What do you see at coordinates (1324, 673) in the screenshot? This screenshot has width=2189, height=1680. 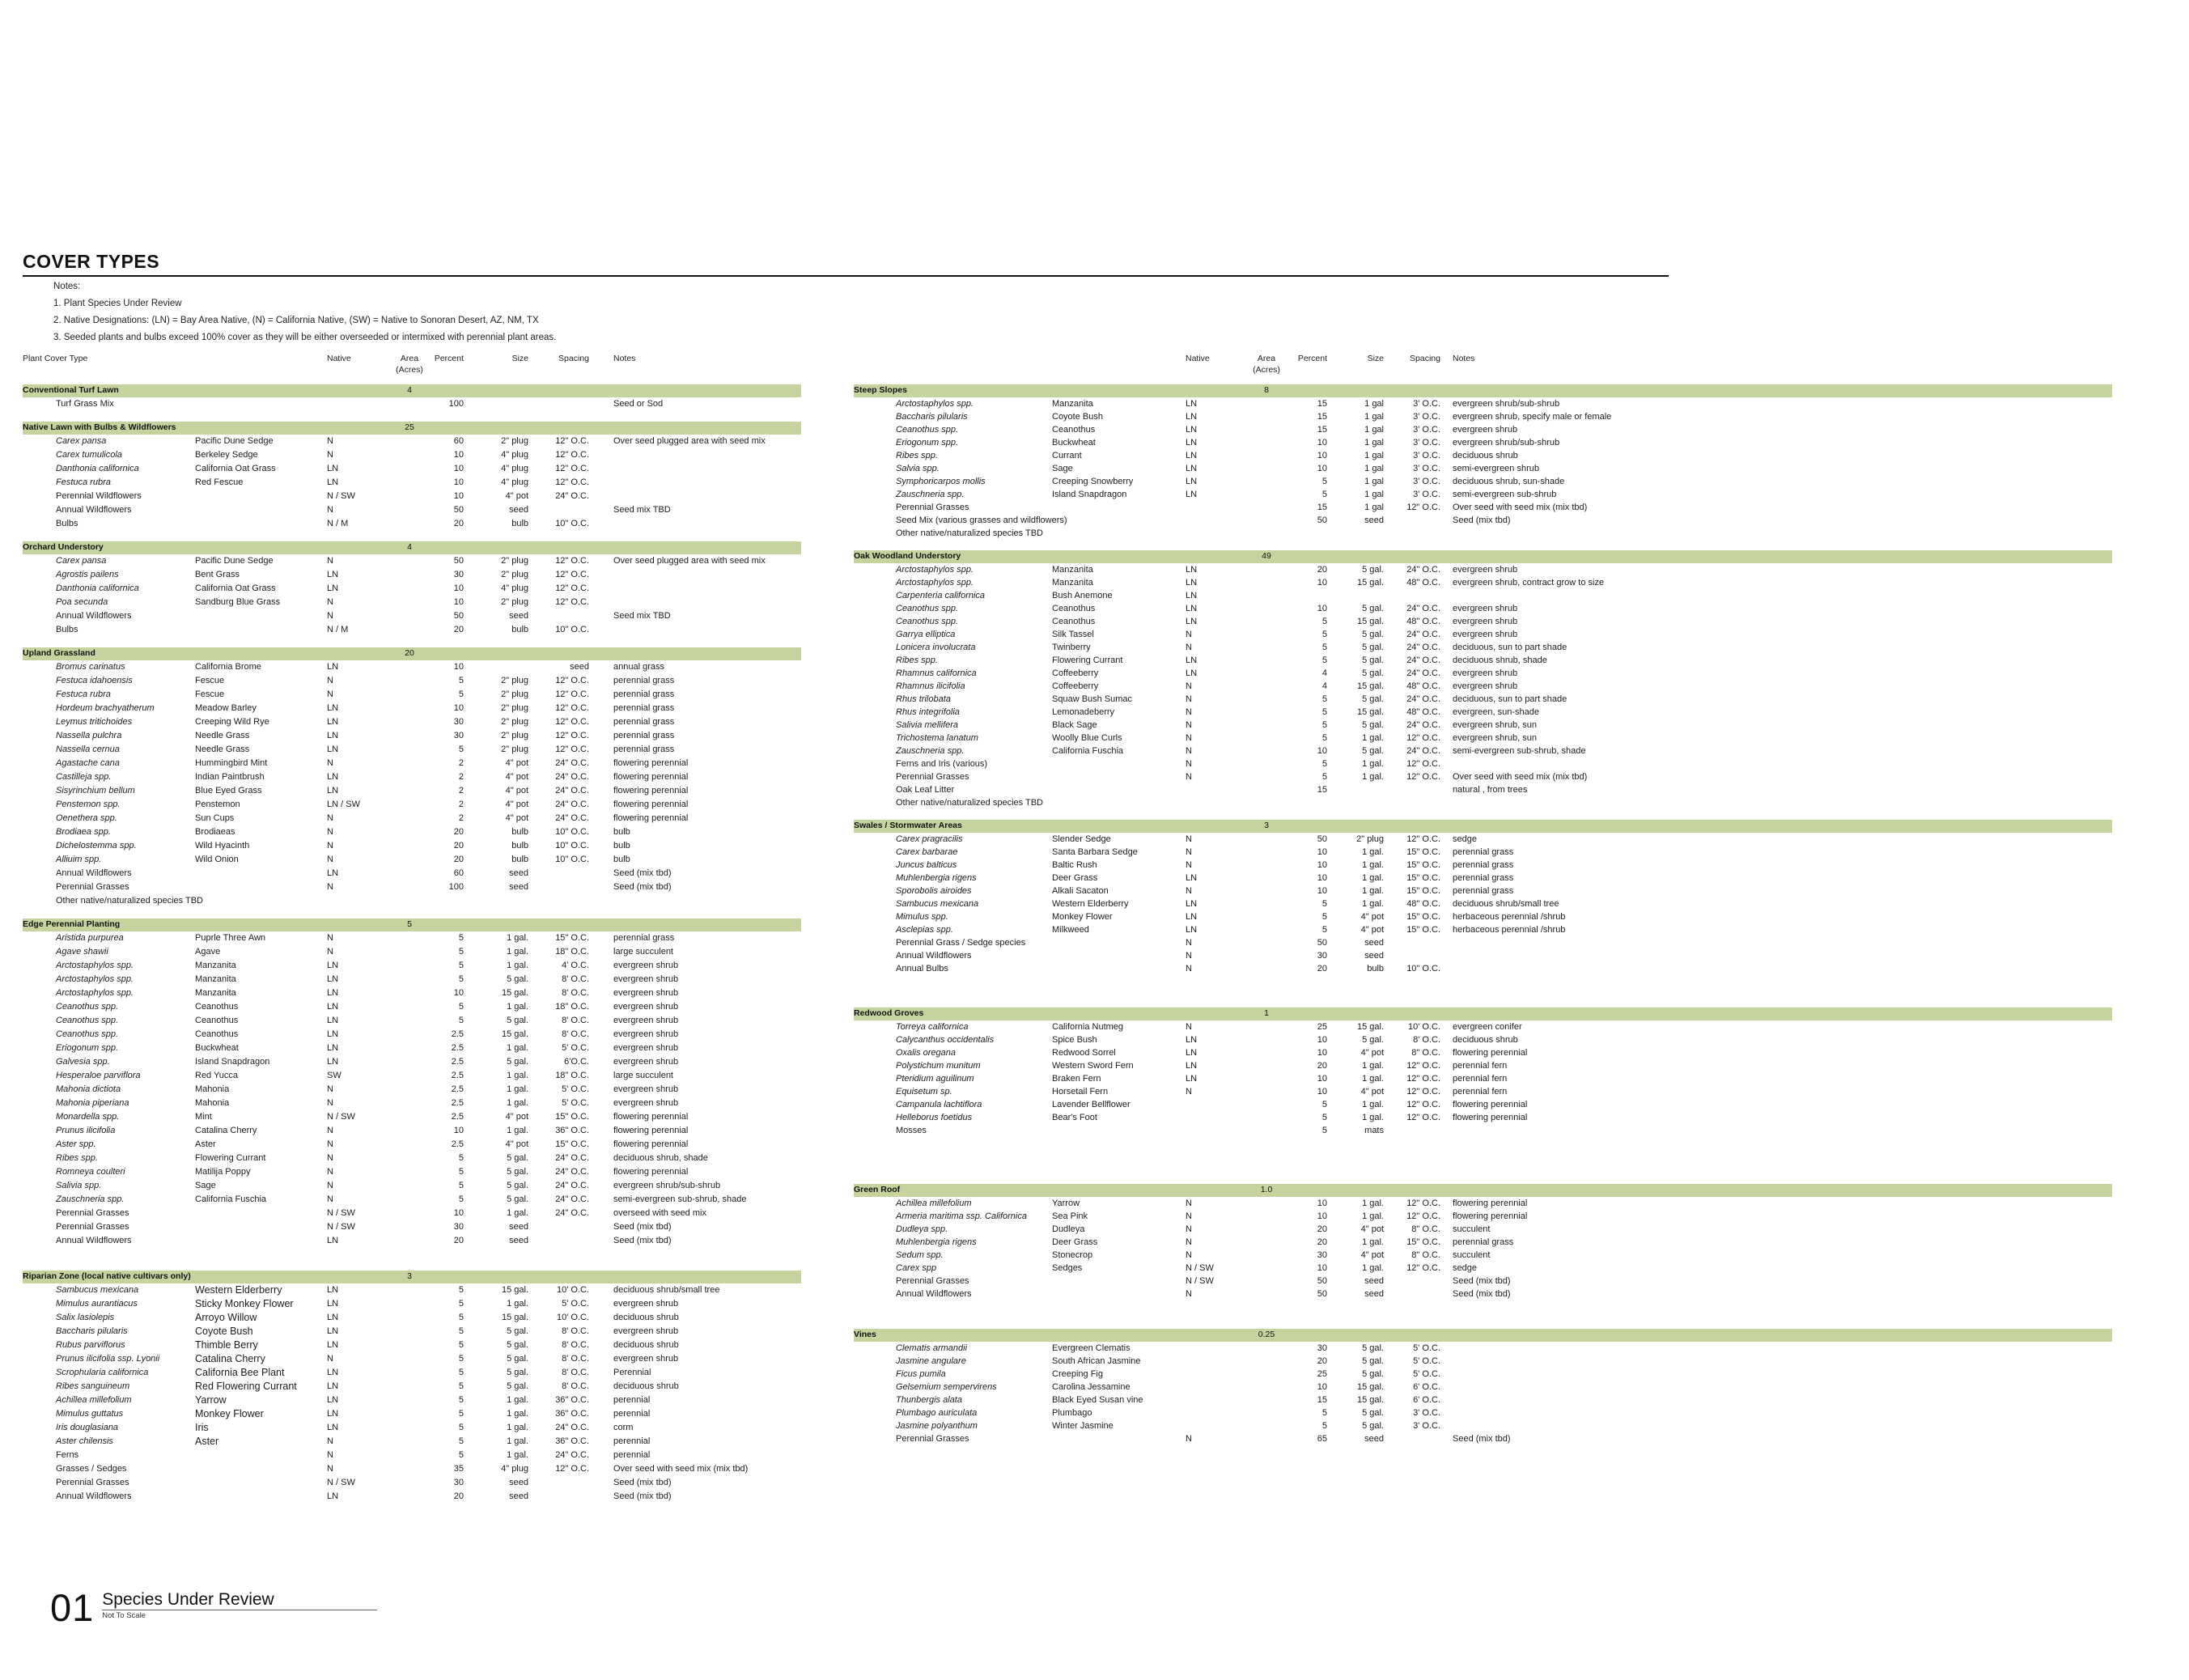 I see `percent-cell: 4` at bounding box center [1324, 673].